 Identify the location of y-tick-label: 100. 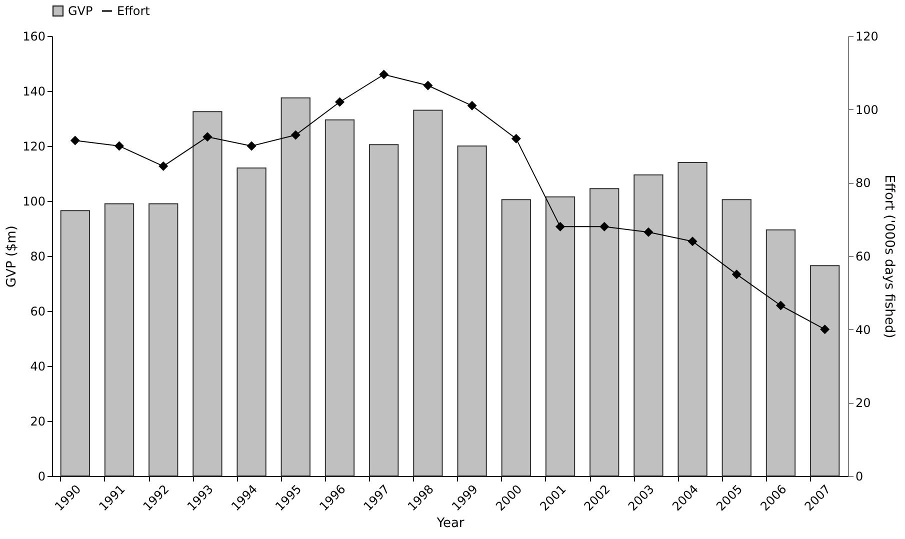
(34, 201).